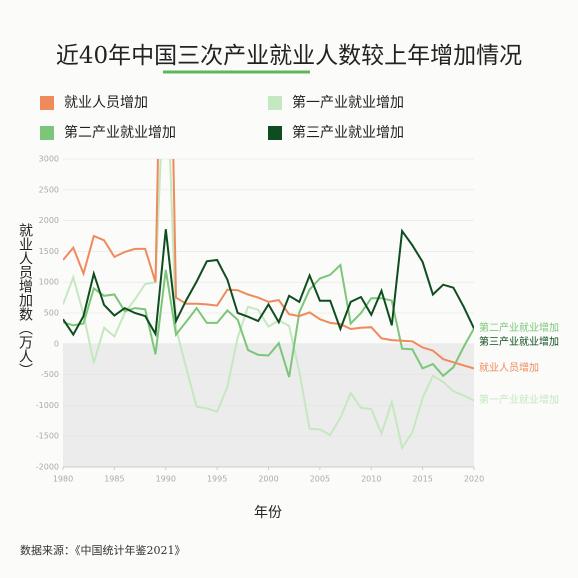 The height and width of the screenshot is (578, 578). Describe the element at coordinates (120, 132) in the screenshot. I see `legend-label: 第二产业就业增加` at that location.